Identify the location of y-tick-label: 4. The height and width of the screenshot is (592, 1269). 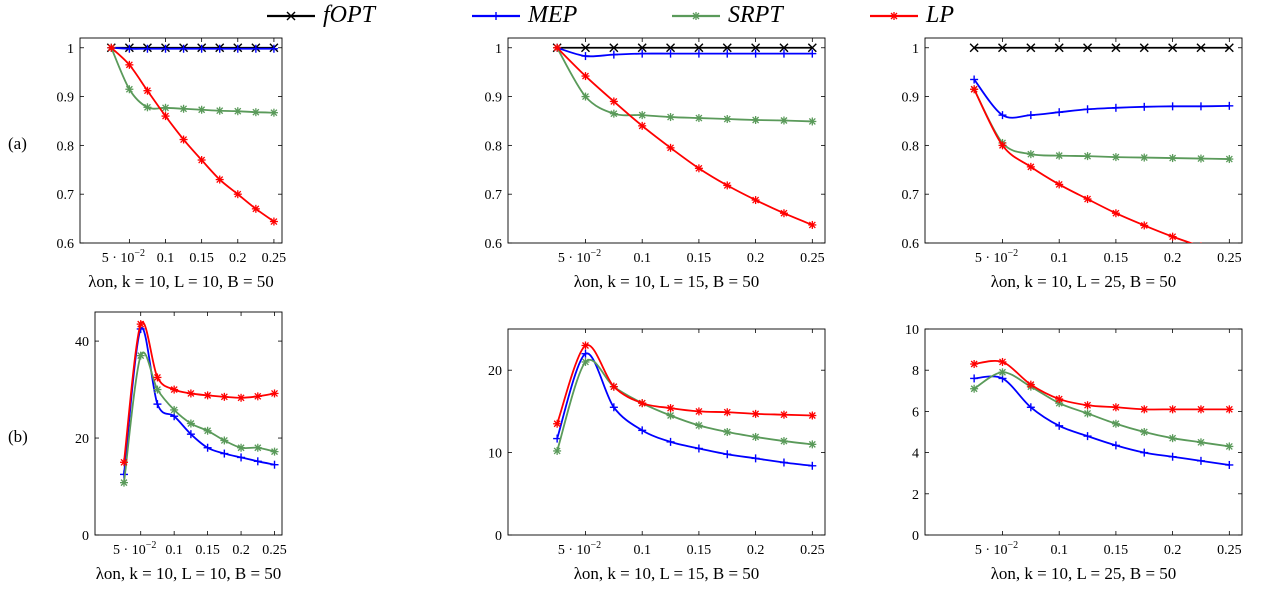
(915, 454).